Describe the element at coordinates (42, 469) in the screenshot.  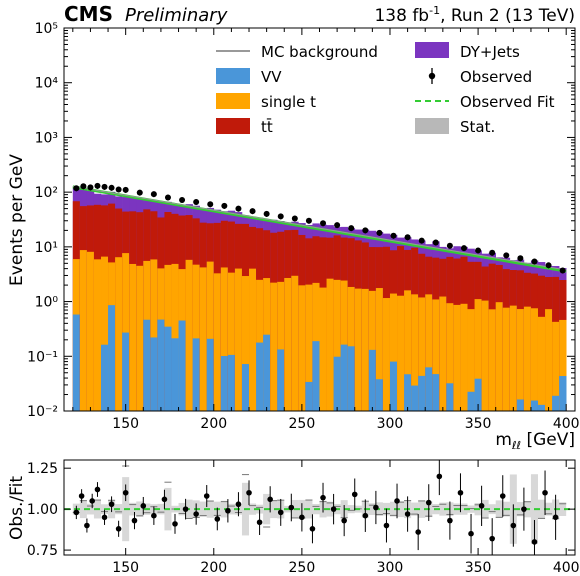
I see `ratio-y-tick-label: 1.25` at that location.